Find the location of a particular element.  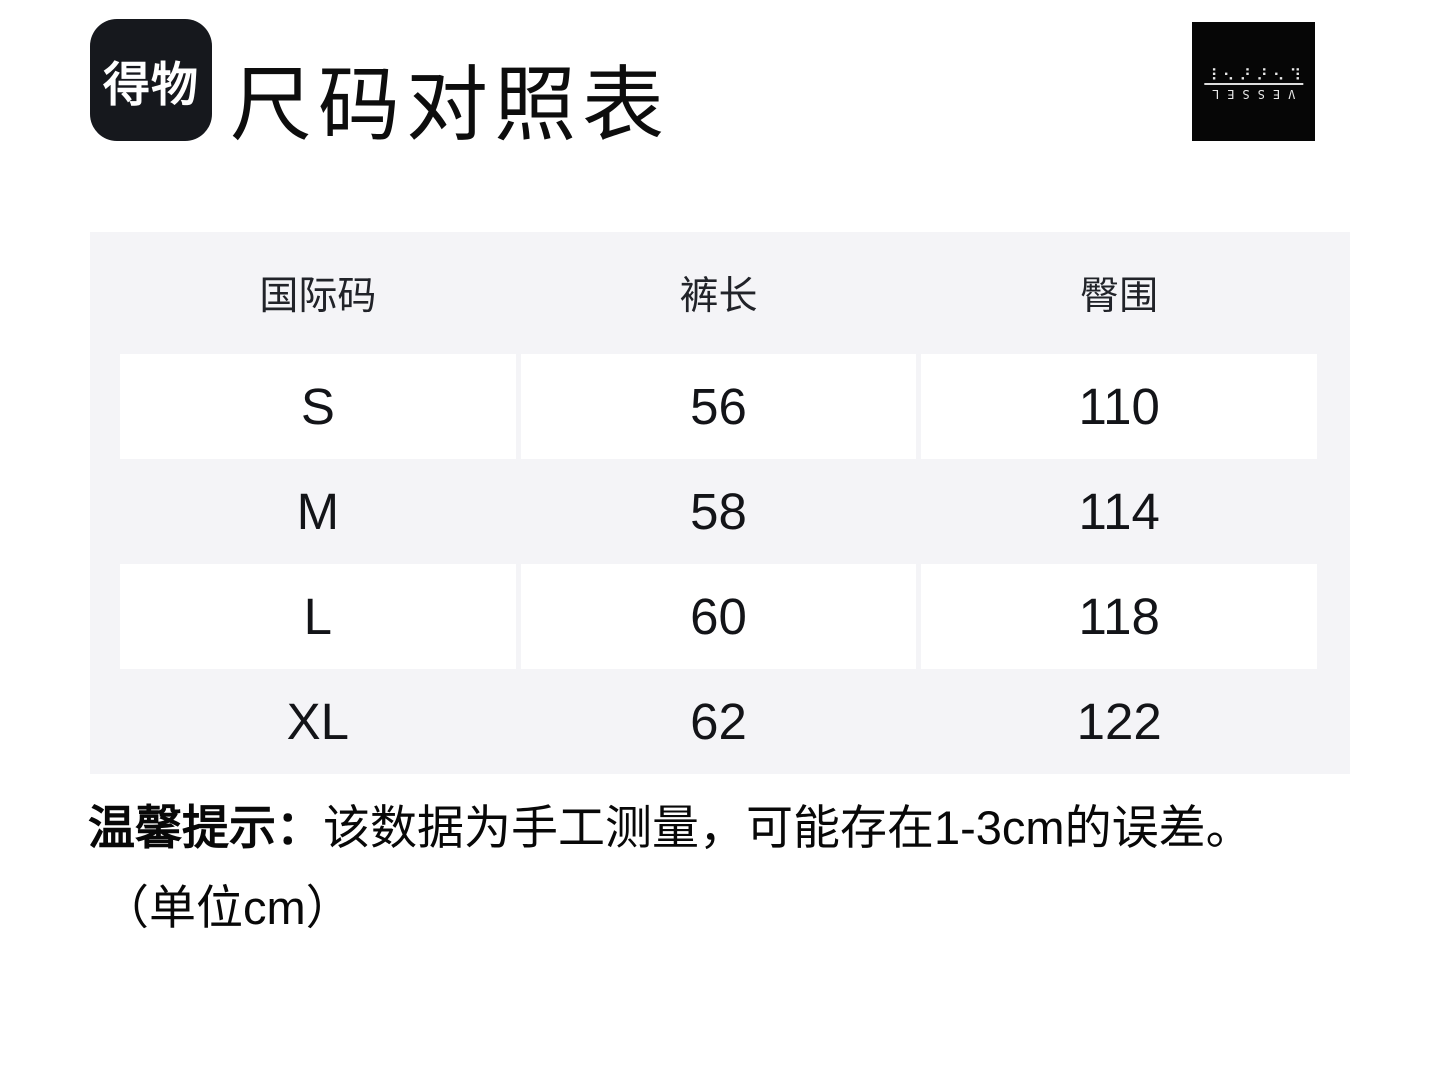

vessel-logo-inner: VESSEL ⠧⠑⠎⠎⠑⠇ is located at coordinates (1253, 81).